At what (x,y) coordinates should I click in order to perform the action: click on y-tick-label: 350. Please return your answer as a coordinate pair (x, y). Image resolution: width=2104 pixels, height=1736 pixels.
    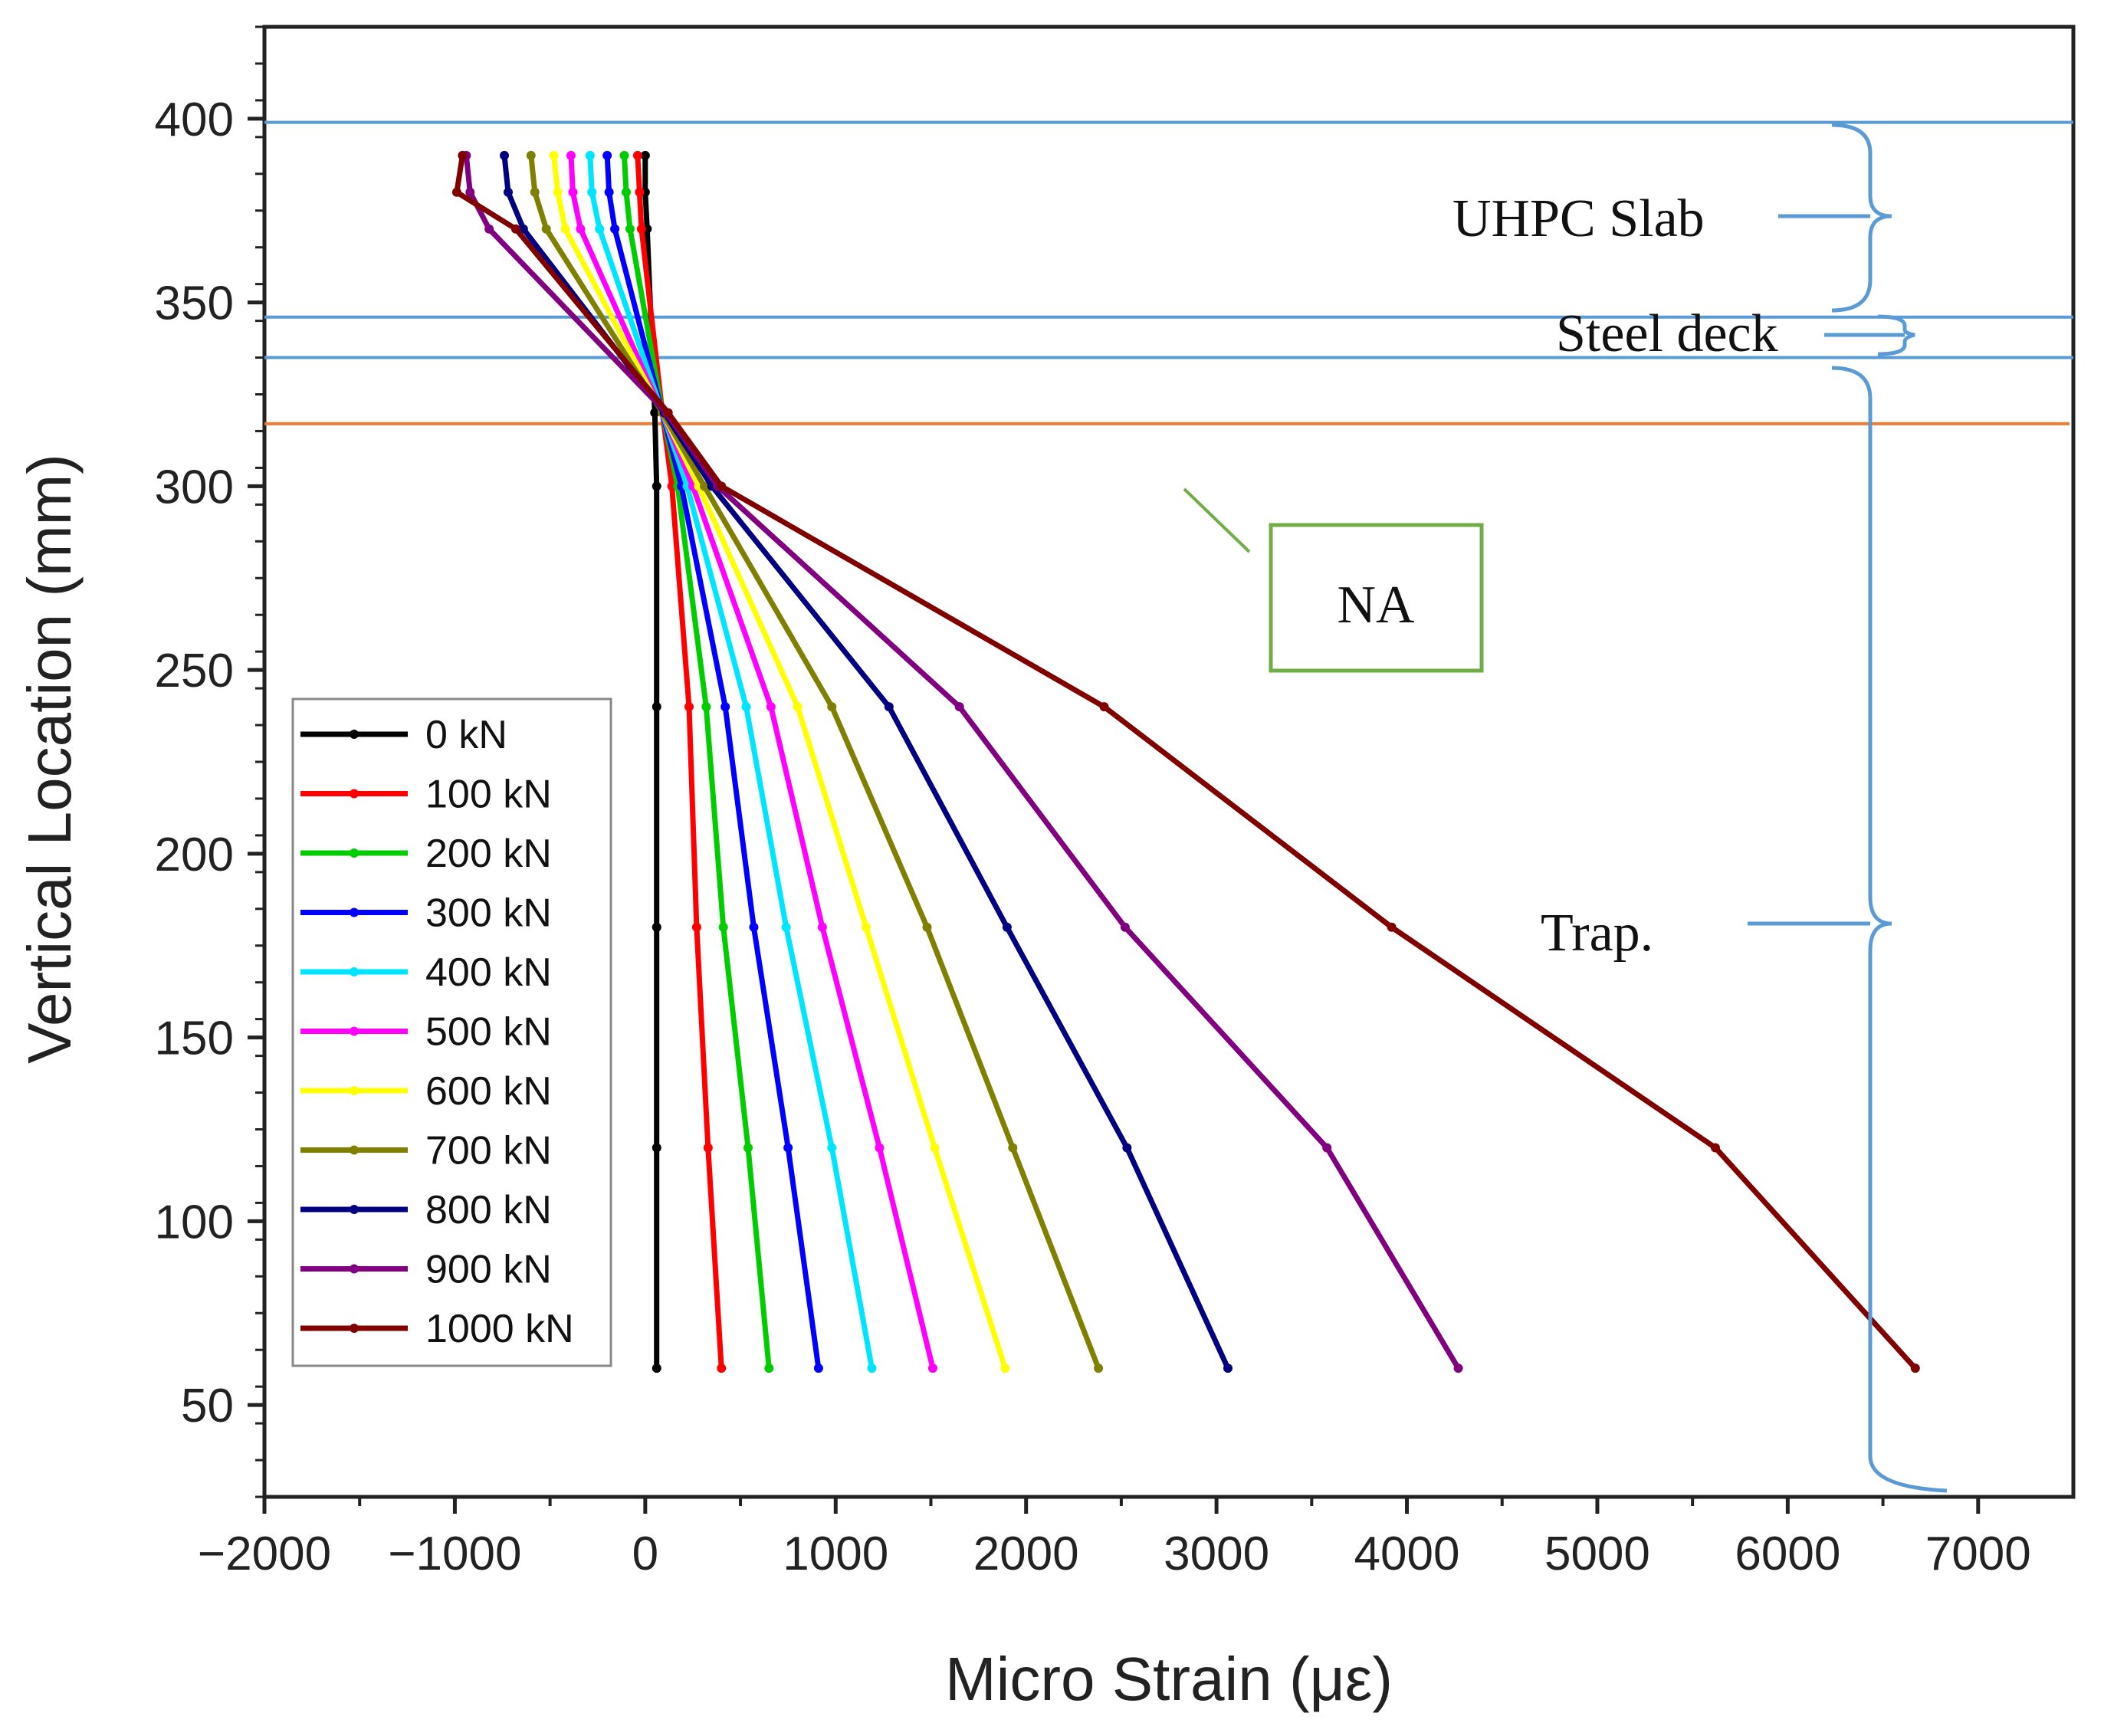
    Looking at the image, I should click on (194, 303).